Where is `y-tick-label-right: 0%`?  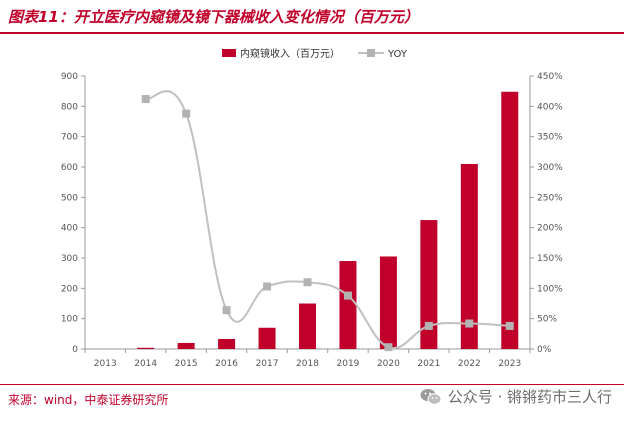 y-tick-label-right: 0% is located at coordinates (544, 350).